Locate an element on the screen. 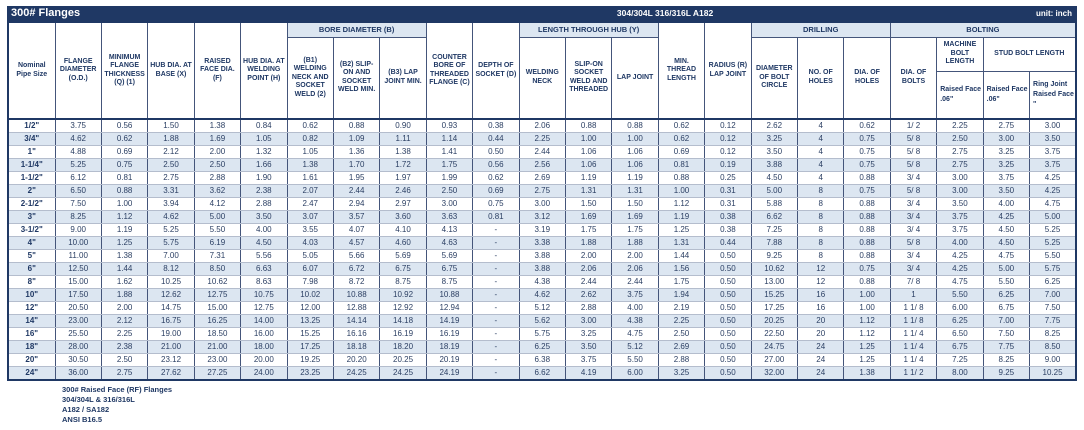 The height and width of the screenshot is (430, 1084). value-cell: 2.06 is located at coordinates (542, 125).